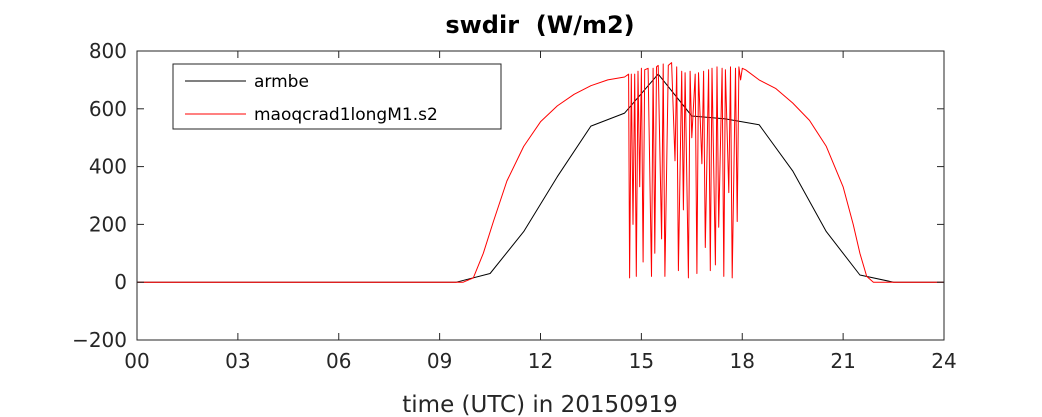 This screenshot has height=417, width=1042. Describe the element at coordinates (641, 361) in the screenshot. I see `x-tick-label-15: 15` at that location.